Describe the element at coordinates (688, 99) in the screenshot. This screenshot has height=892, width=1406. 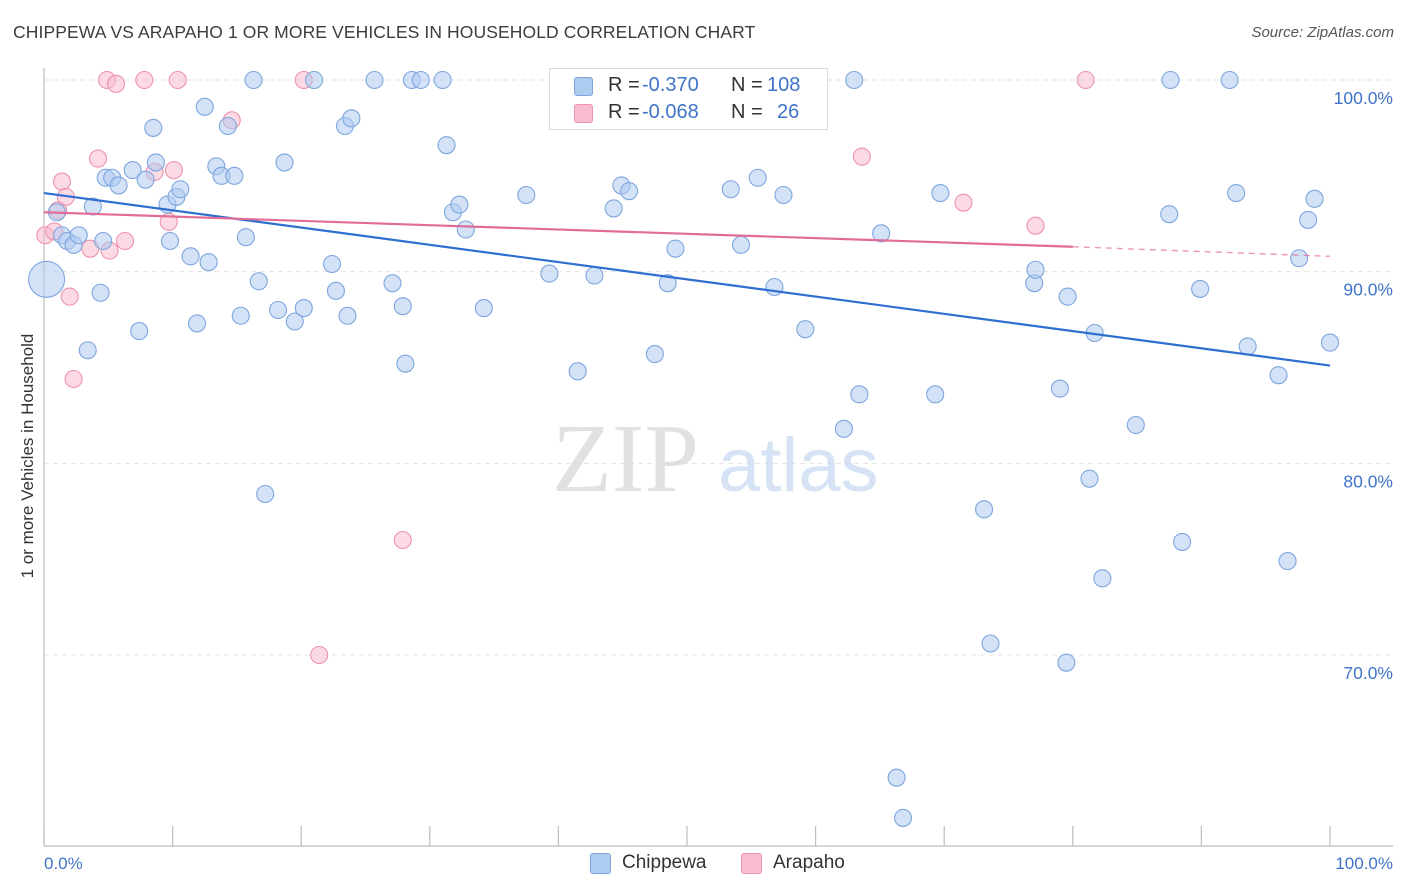
I see `correlation-legend: R = -0.370 N = 108 R = -0.068 N = 26` at that location.